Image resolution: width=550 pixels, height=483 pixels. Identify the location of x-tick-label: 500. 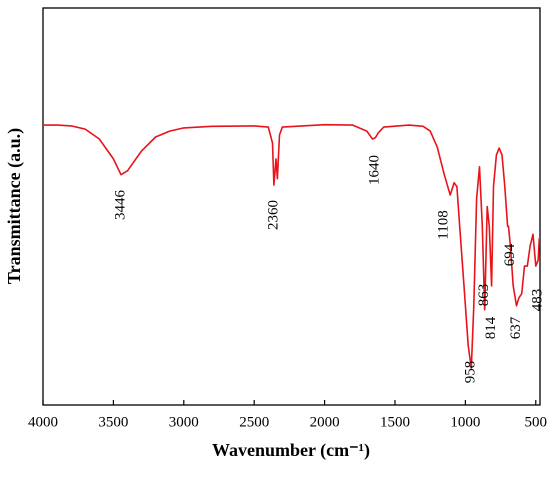
(536, 422).